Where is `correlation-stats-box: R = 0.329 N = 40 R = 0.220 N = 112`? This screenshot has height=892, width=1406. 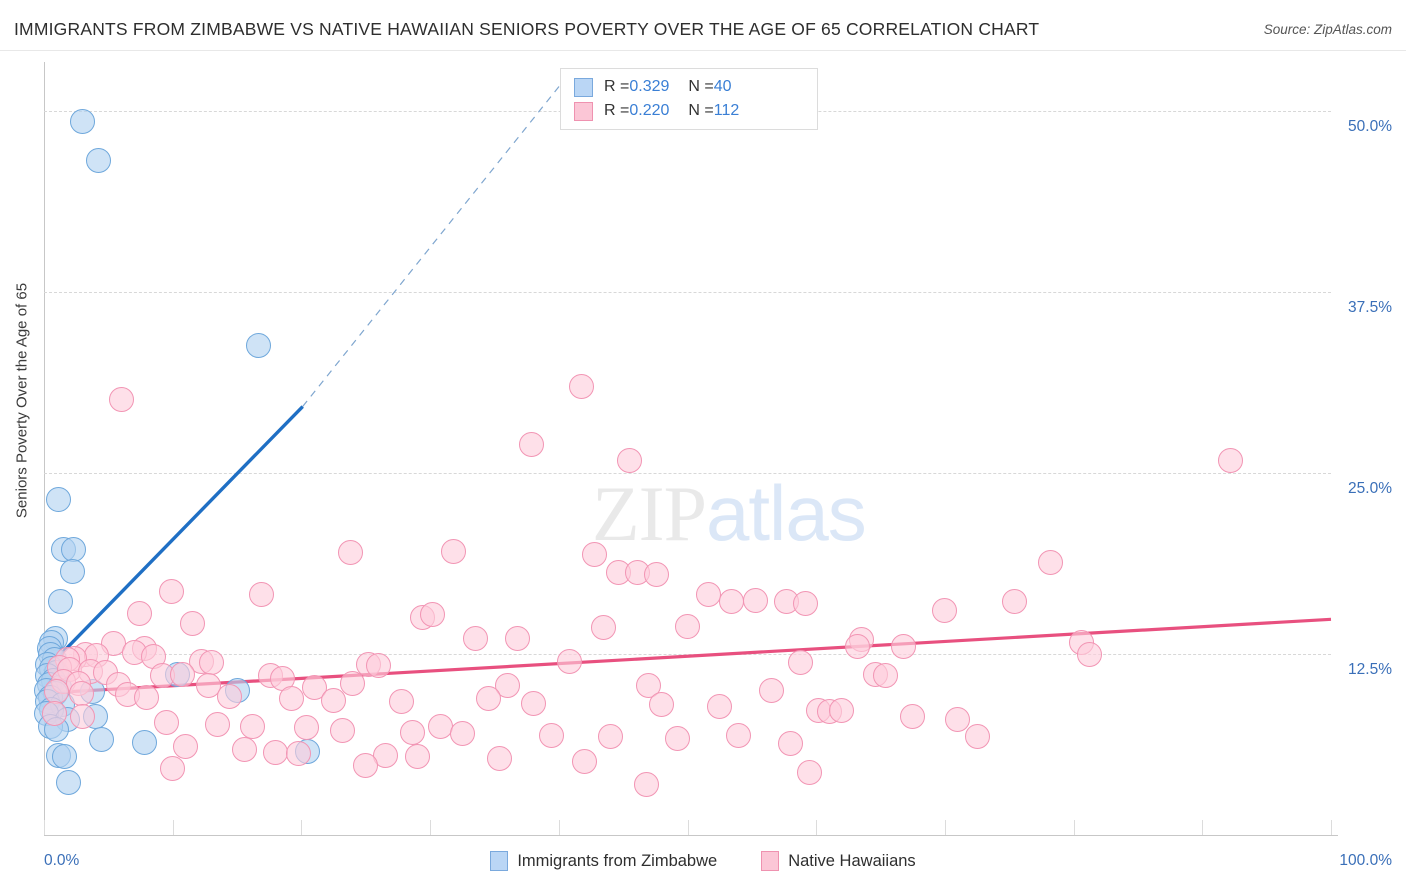 correlation-stats-box: R = 0.329 N = 40 R = 0.220 N = 112 is located at coordinates (689, 99).